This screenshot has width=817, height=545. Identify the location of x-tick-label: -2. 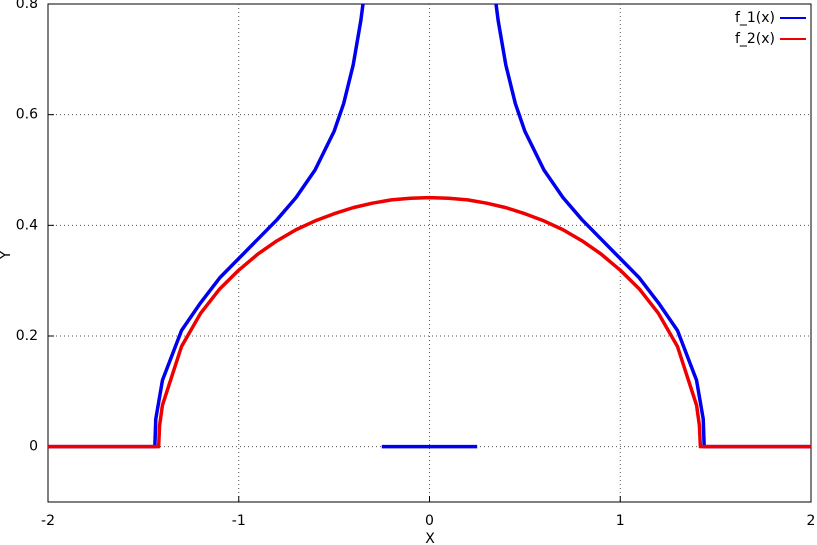
(48, 521).